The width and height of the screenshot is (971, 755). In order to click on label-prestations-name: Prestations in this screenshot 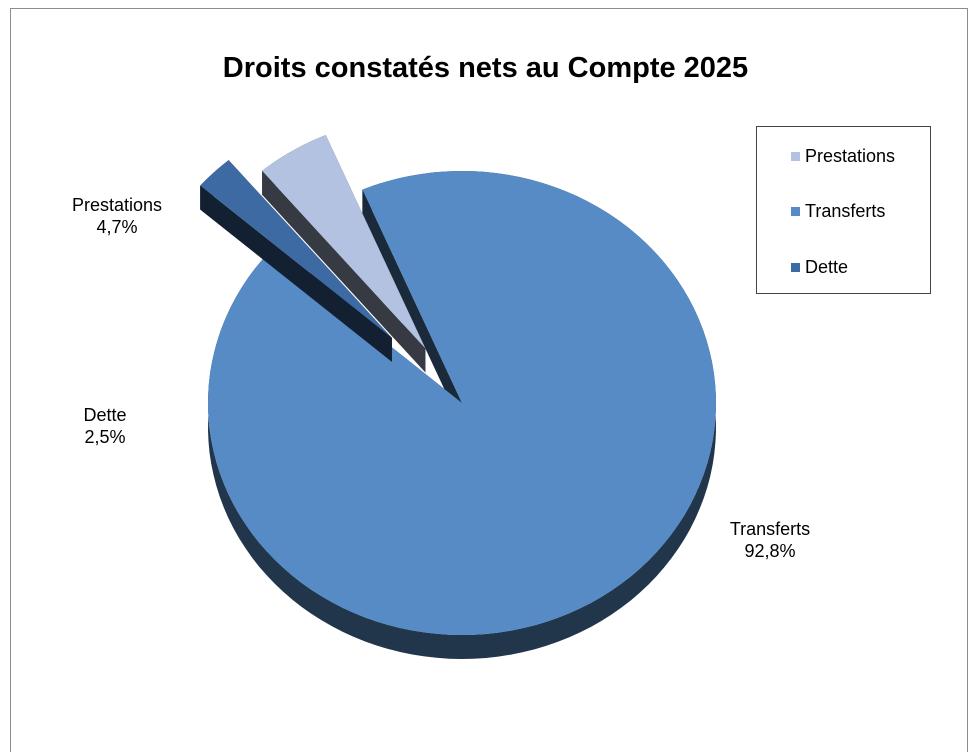, I will do `click(117, 205)`.